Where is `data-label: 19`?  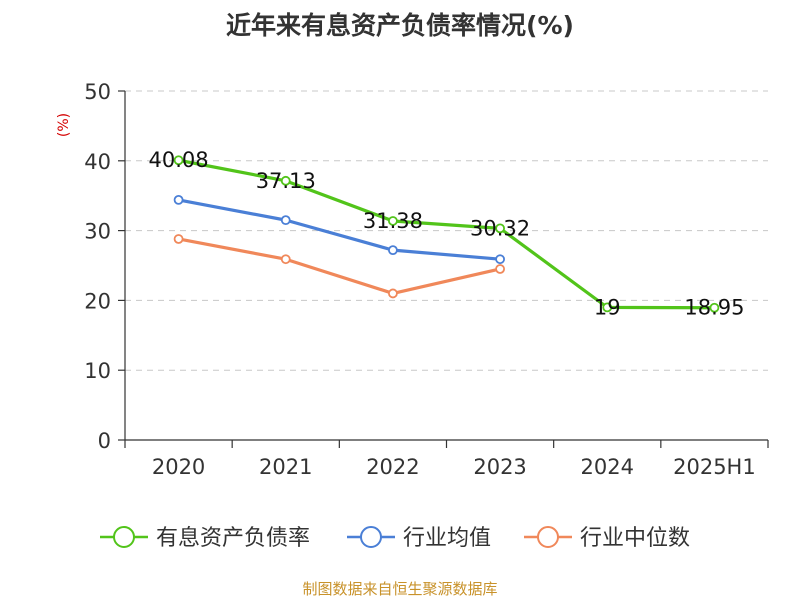
data-label: 19 is located at coordinates (607, 307).